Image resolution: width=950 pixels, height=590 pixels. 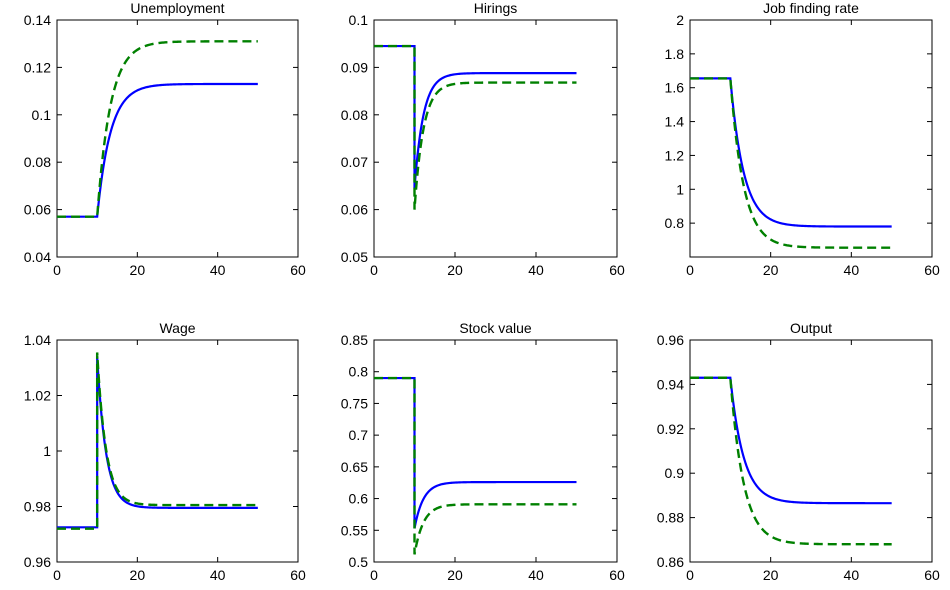 What do you see at coordinates (37, 67) in the screenshot?
I see `y-tick-label: 0.12` at bounding box center [37, 67].